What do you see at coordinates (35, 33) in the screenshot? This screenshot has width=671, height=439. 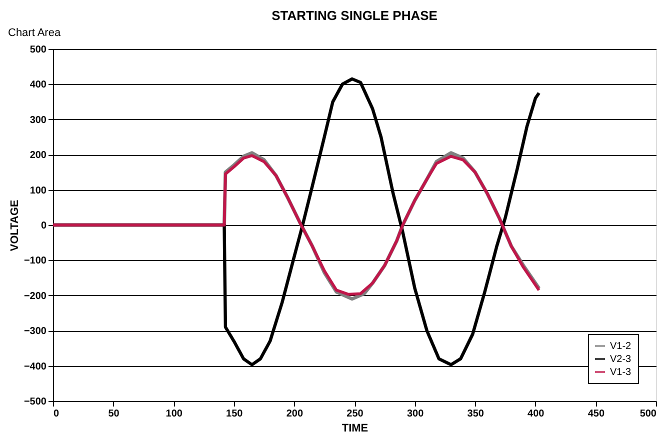 I see `text: Chart Area` at bounding box center [35, 33].